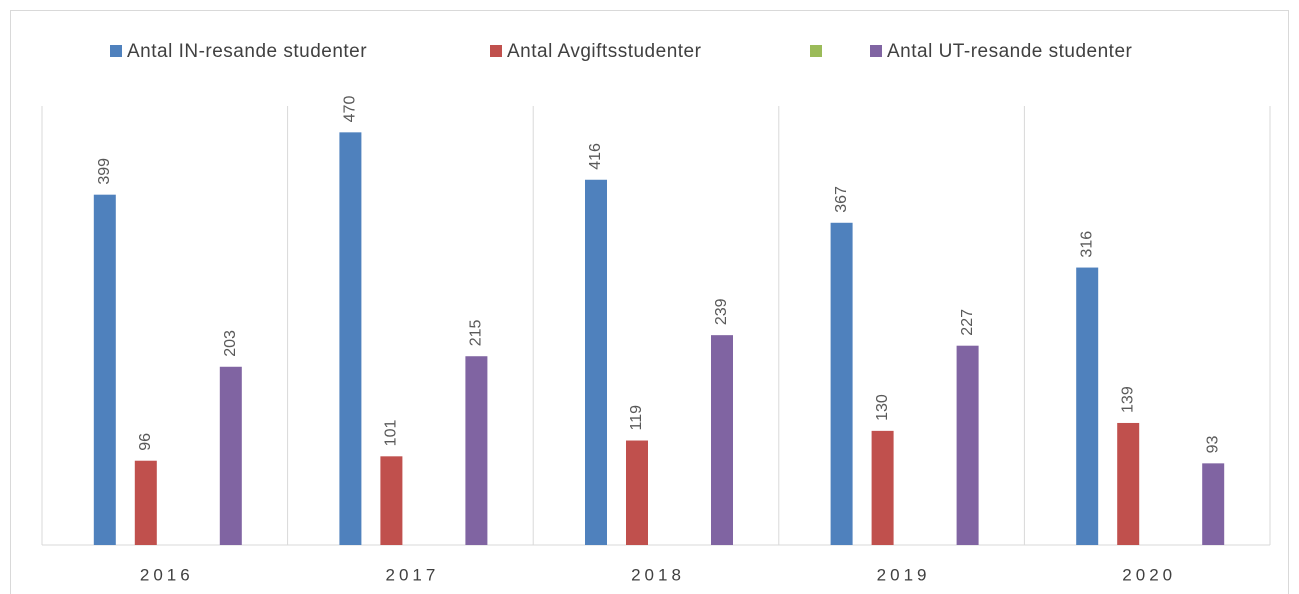 The width and height of the screenshot is (1299, 594). Describe the element at coordinates (636, 418) in the screenshot. I see `data-label: 119` at that location.